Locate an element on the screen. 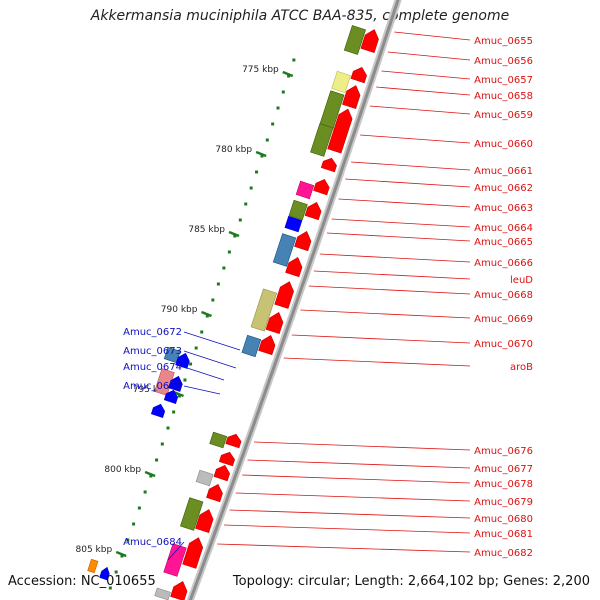 The image size is (600, 600). ruler-label: 790 kbp is located at coordinates (179, 310).